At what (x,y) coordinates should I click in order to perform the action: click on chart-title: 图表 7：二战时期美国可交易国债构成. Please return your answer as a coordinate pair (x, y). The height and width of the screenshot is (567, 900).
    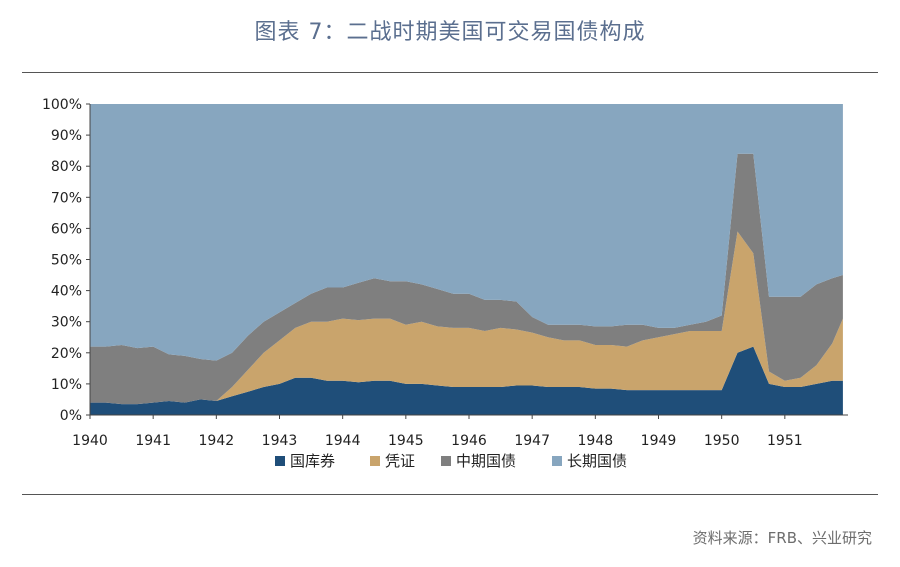
    Looking at the image, I should click on (450, 32).